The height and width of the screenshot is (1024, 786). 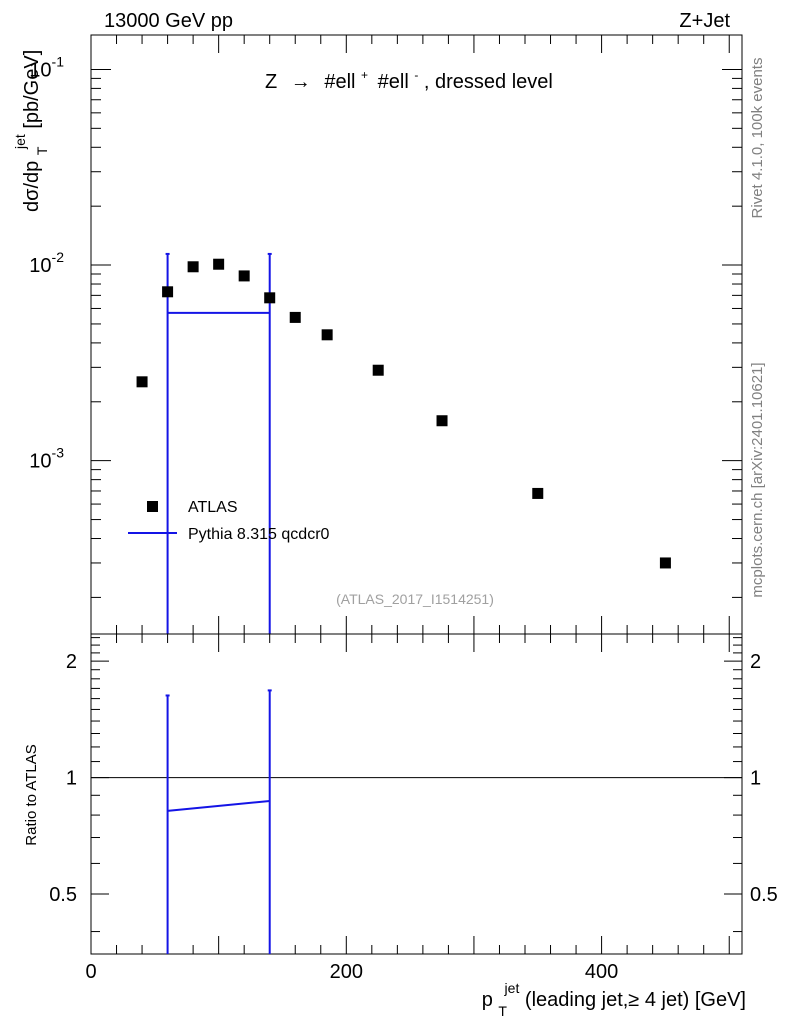 I want to click on ylabel-sup: jet, so click(x=20, y=142).